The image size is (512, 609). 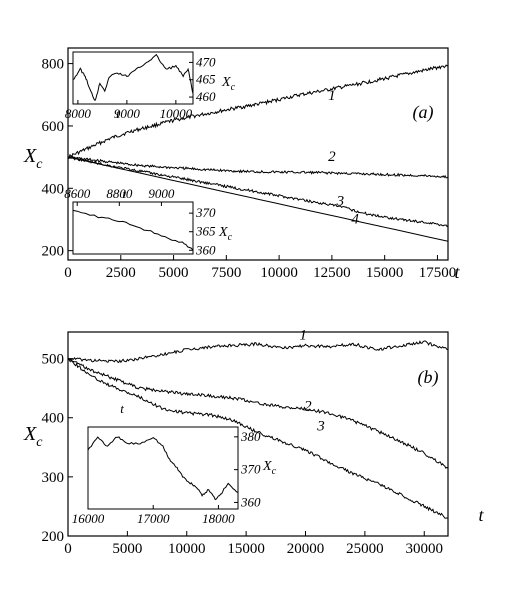 What do you see at coordinates (176, 113) in the screenshot?
I see `inset-x-tick-label: 10000` at bounding box center [176, 113].